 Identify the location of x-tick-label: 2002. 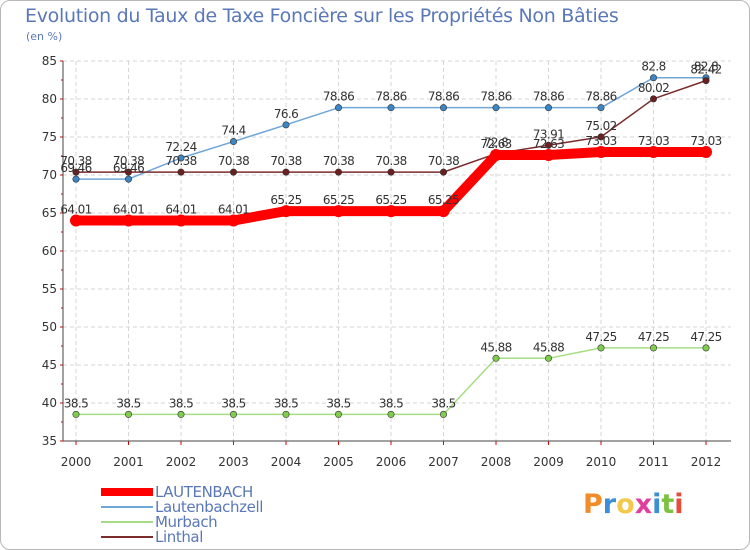
(181, 462).